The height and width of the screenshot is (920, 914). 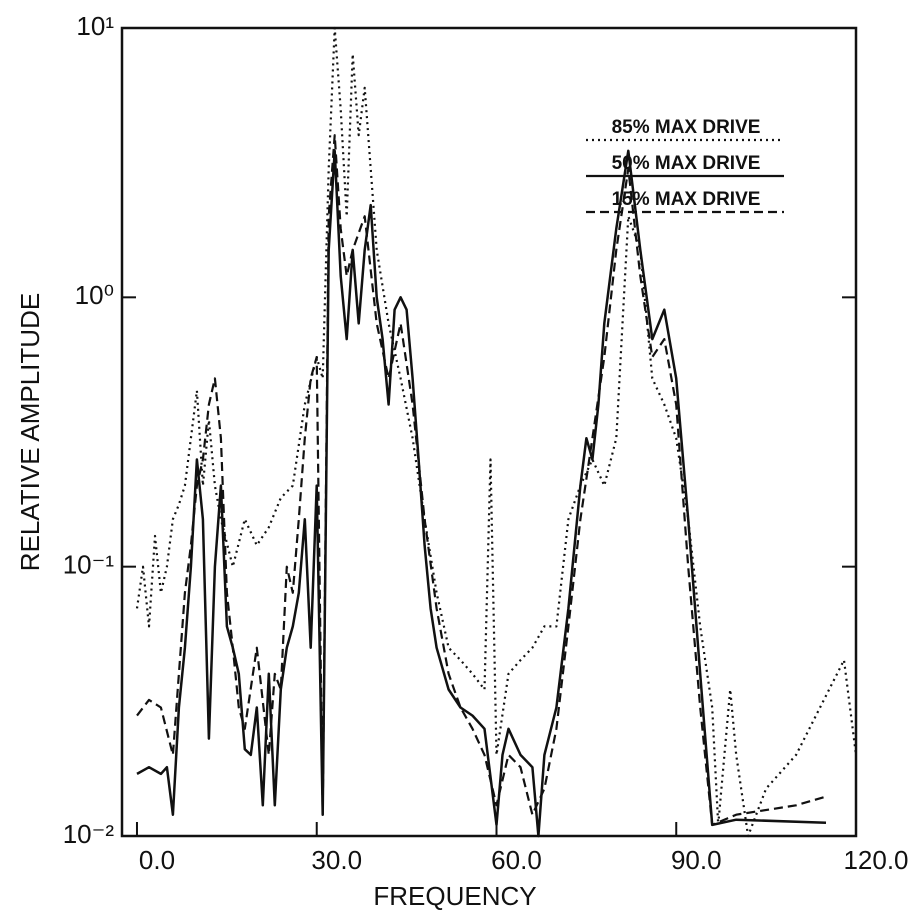 I want to click on y-tick-label: 10¹, so click(x=95, y=26).